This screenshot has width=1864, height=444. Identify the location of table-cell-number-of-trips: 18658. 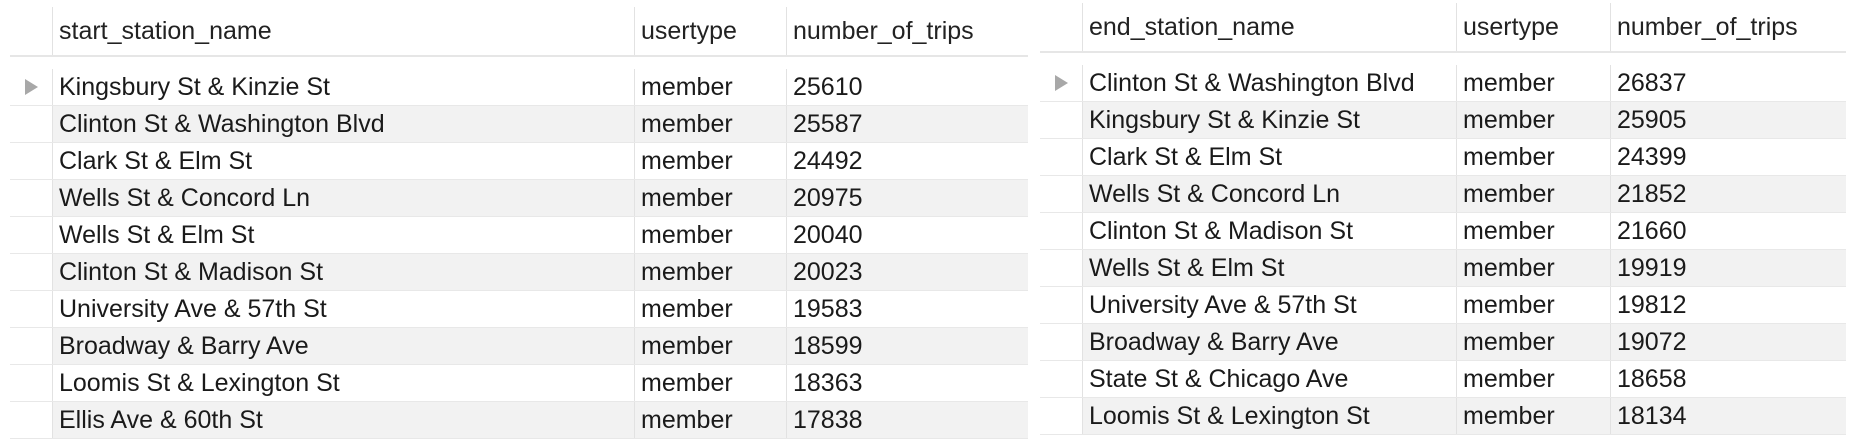
(1728, 379).